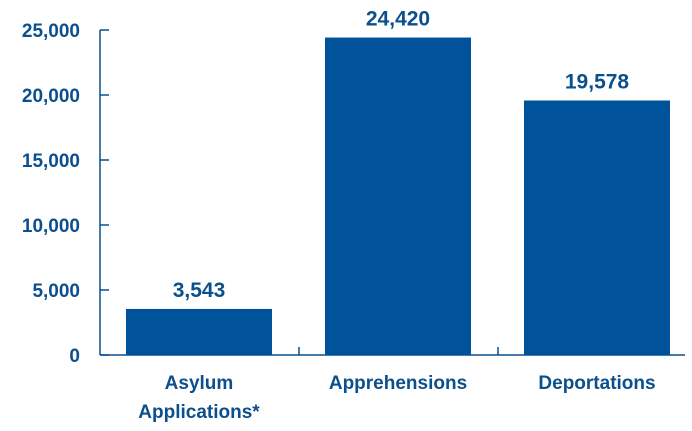 This screenshot has width=692, height=431. What do you see at coordinates (51, 226) in the screenshot?
I see `y-tick-label: 10,000` at bounding box center [51, 226].